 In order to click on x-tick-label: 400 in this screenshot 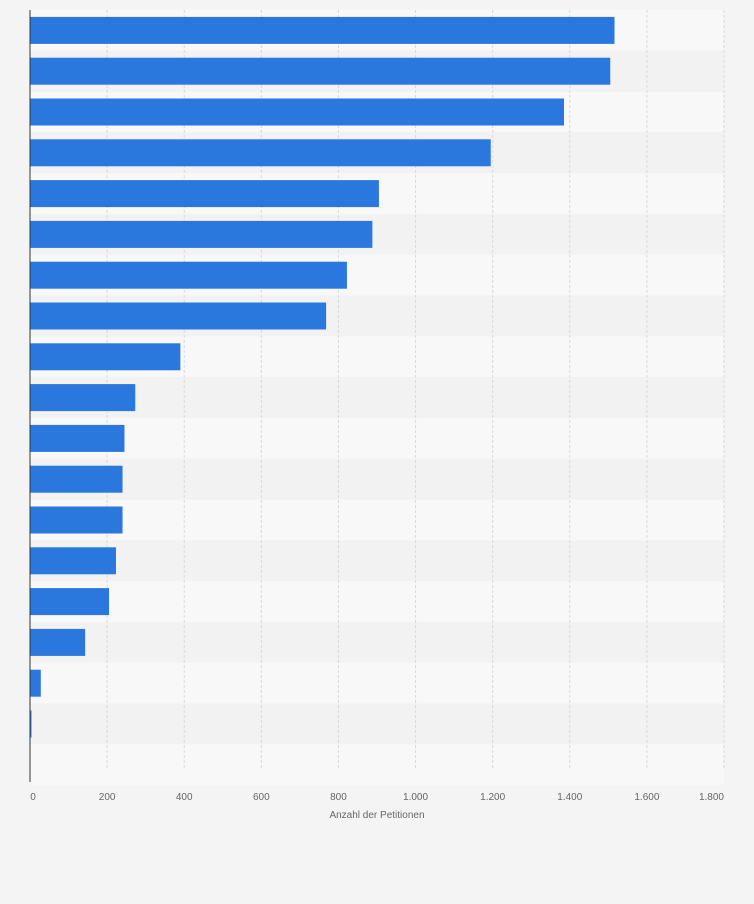, I will do `click(184, 797)`.